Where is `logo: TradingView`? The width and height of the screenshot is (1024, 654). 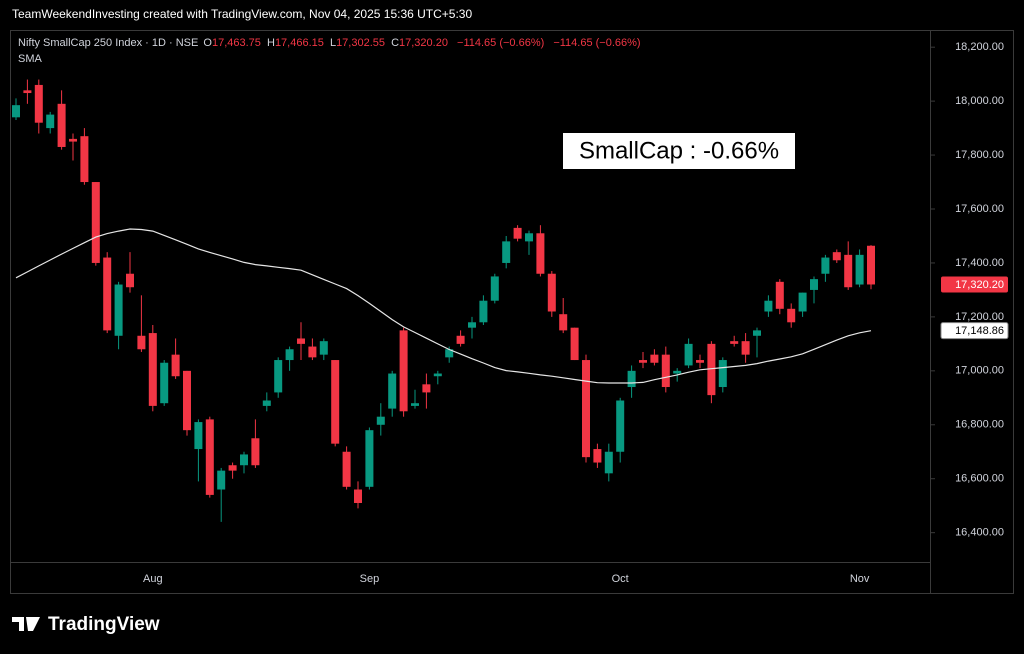 logo: TradingView is located at coordinates (86, 624).